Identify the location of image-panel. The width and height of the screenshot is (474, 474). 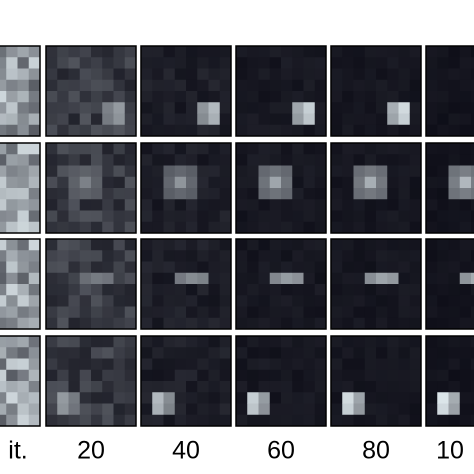
(449, 284).